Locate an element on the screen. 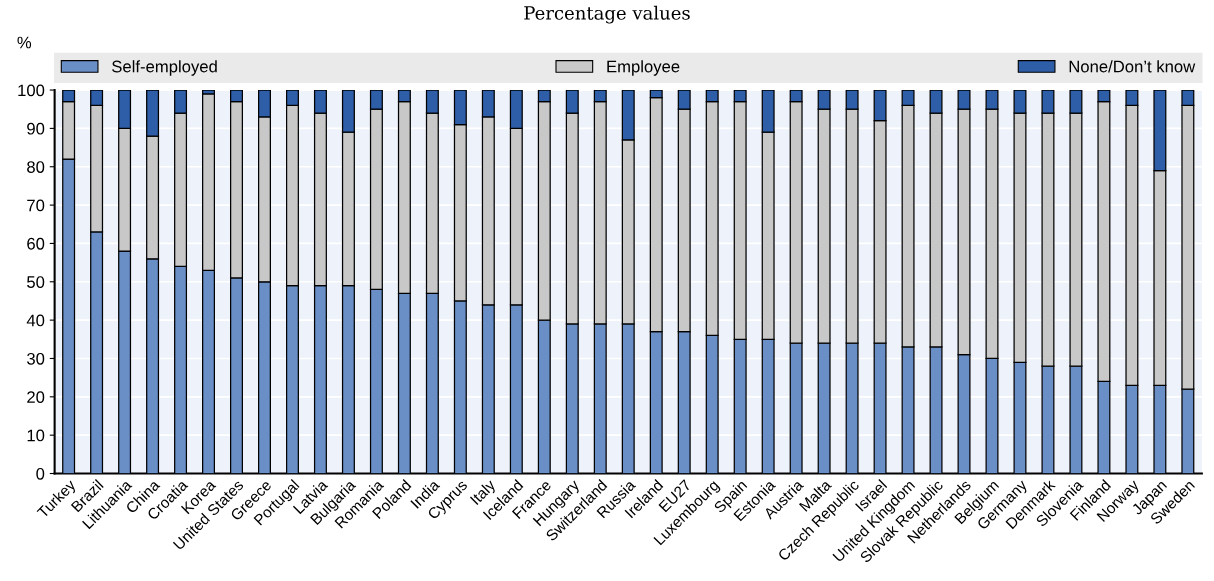 This screenshot has height=581, width=1214. y-tick-label: 90 is located at coordinates (36, 128).